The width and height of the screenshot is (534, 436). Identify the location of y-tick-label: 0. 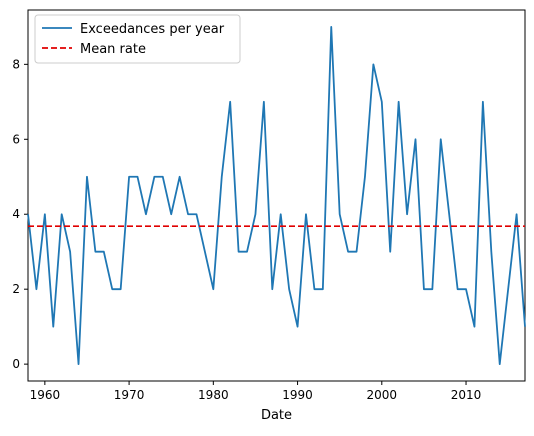
(16, 364).